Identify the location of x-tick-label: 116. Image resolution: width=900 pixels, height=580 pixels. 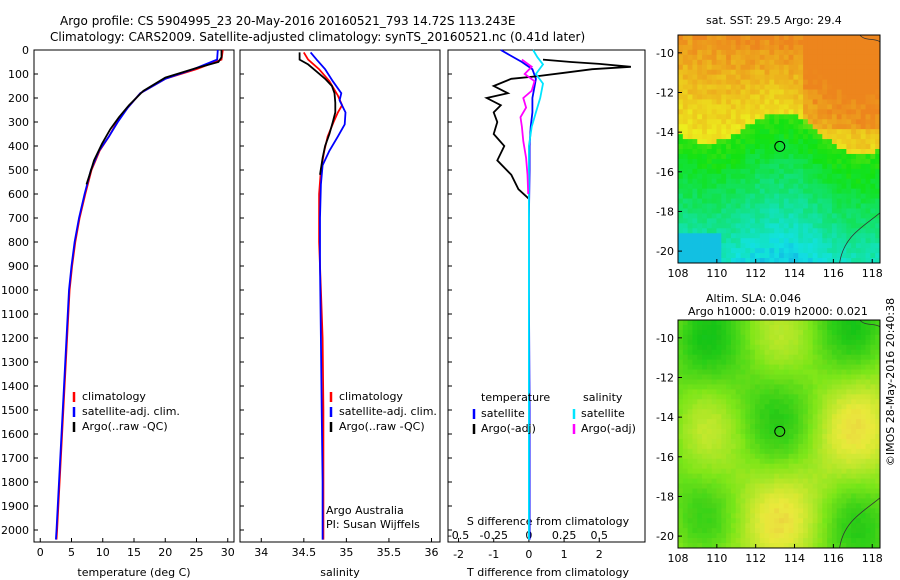
(833, 558).